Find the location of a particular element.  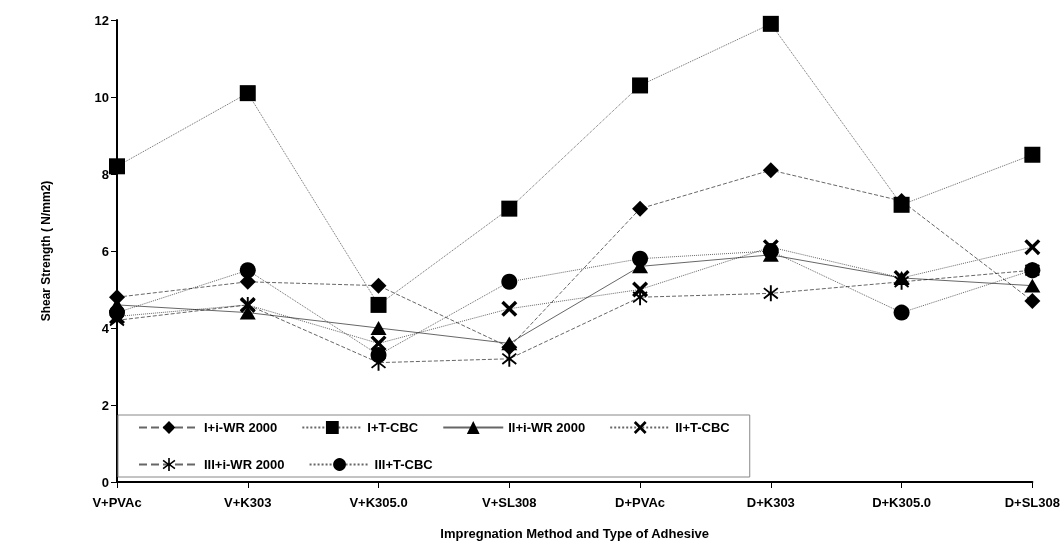

x-tick-label: V+K303 is located at coordinates (248, 502).